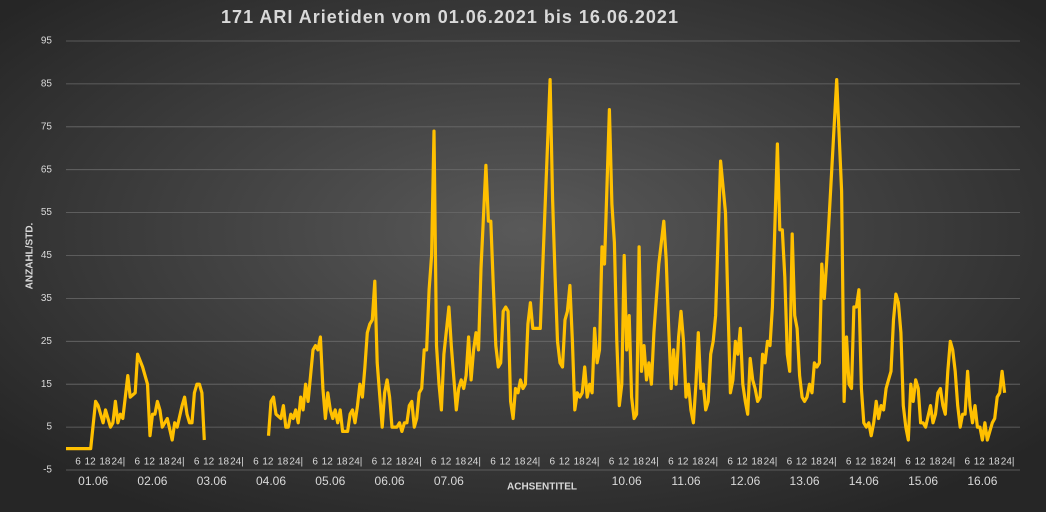  What do you see at coordinates (47, 169) in the screenshot?
I see `y-tick-label: 65` at bounding box center [47, 169].